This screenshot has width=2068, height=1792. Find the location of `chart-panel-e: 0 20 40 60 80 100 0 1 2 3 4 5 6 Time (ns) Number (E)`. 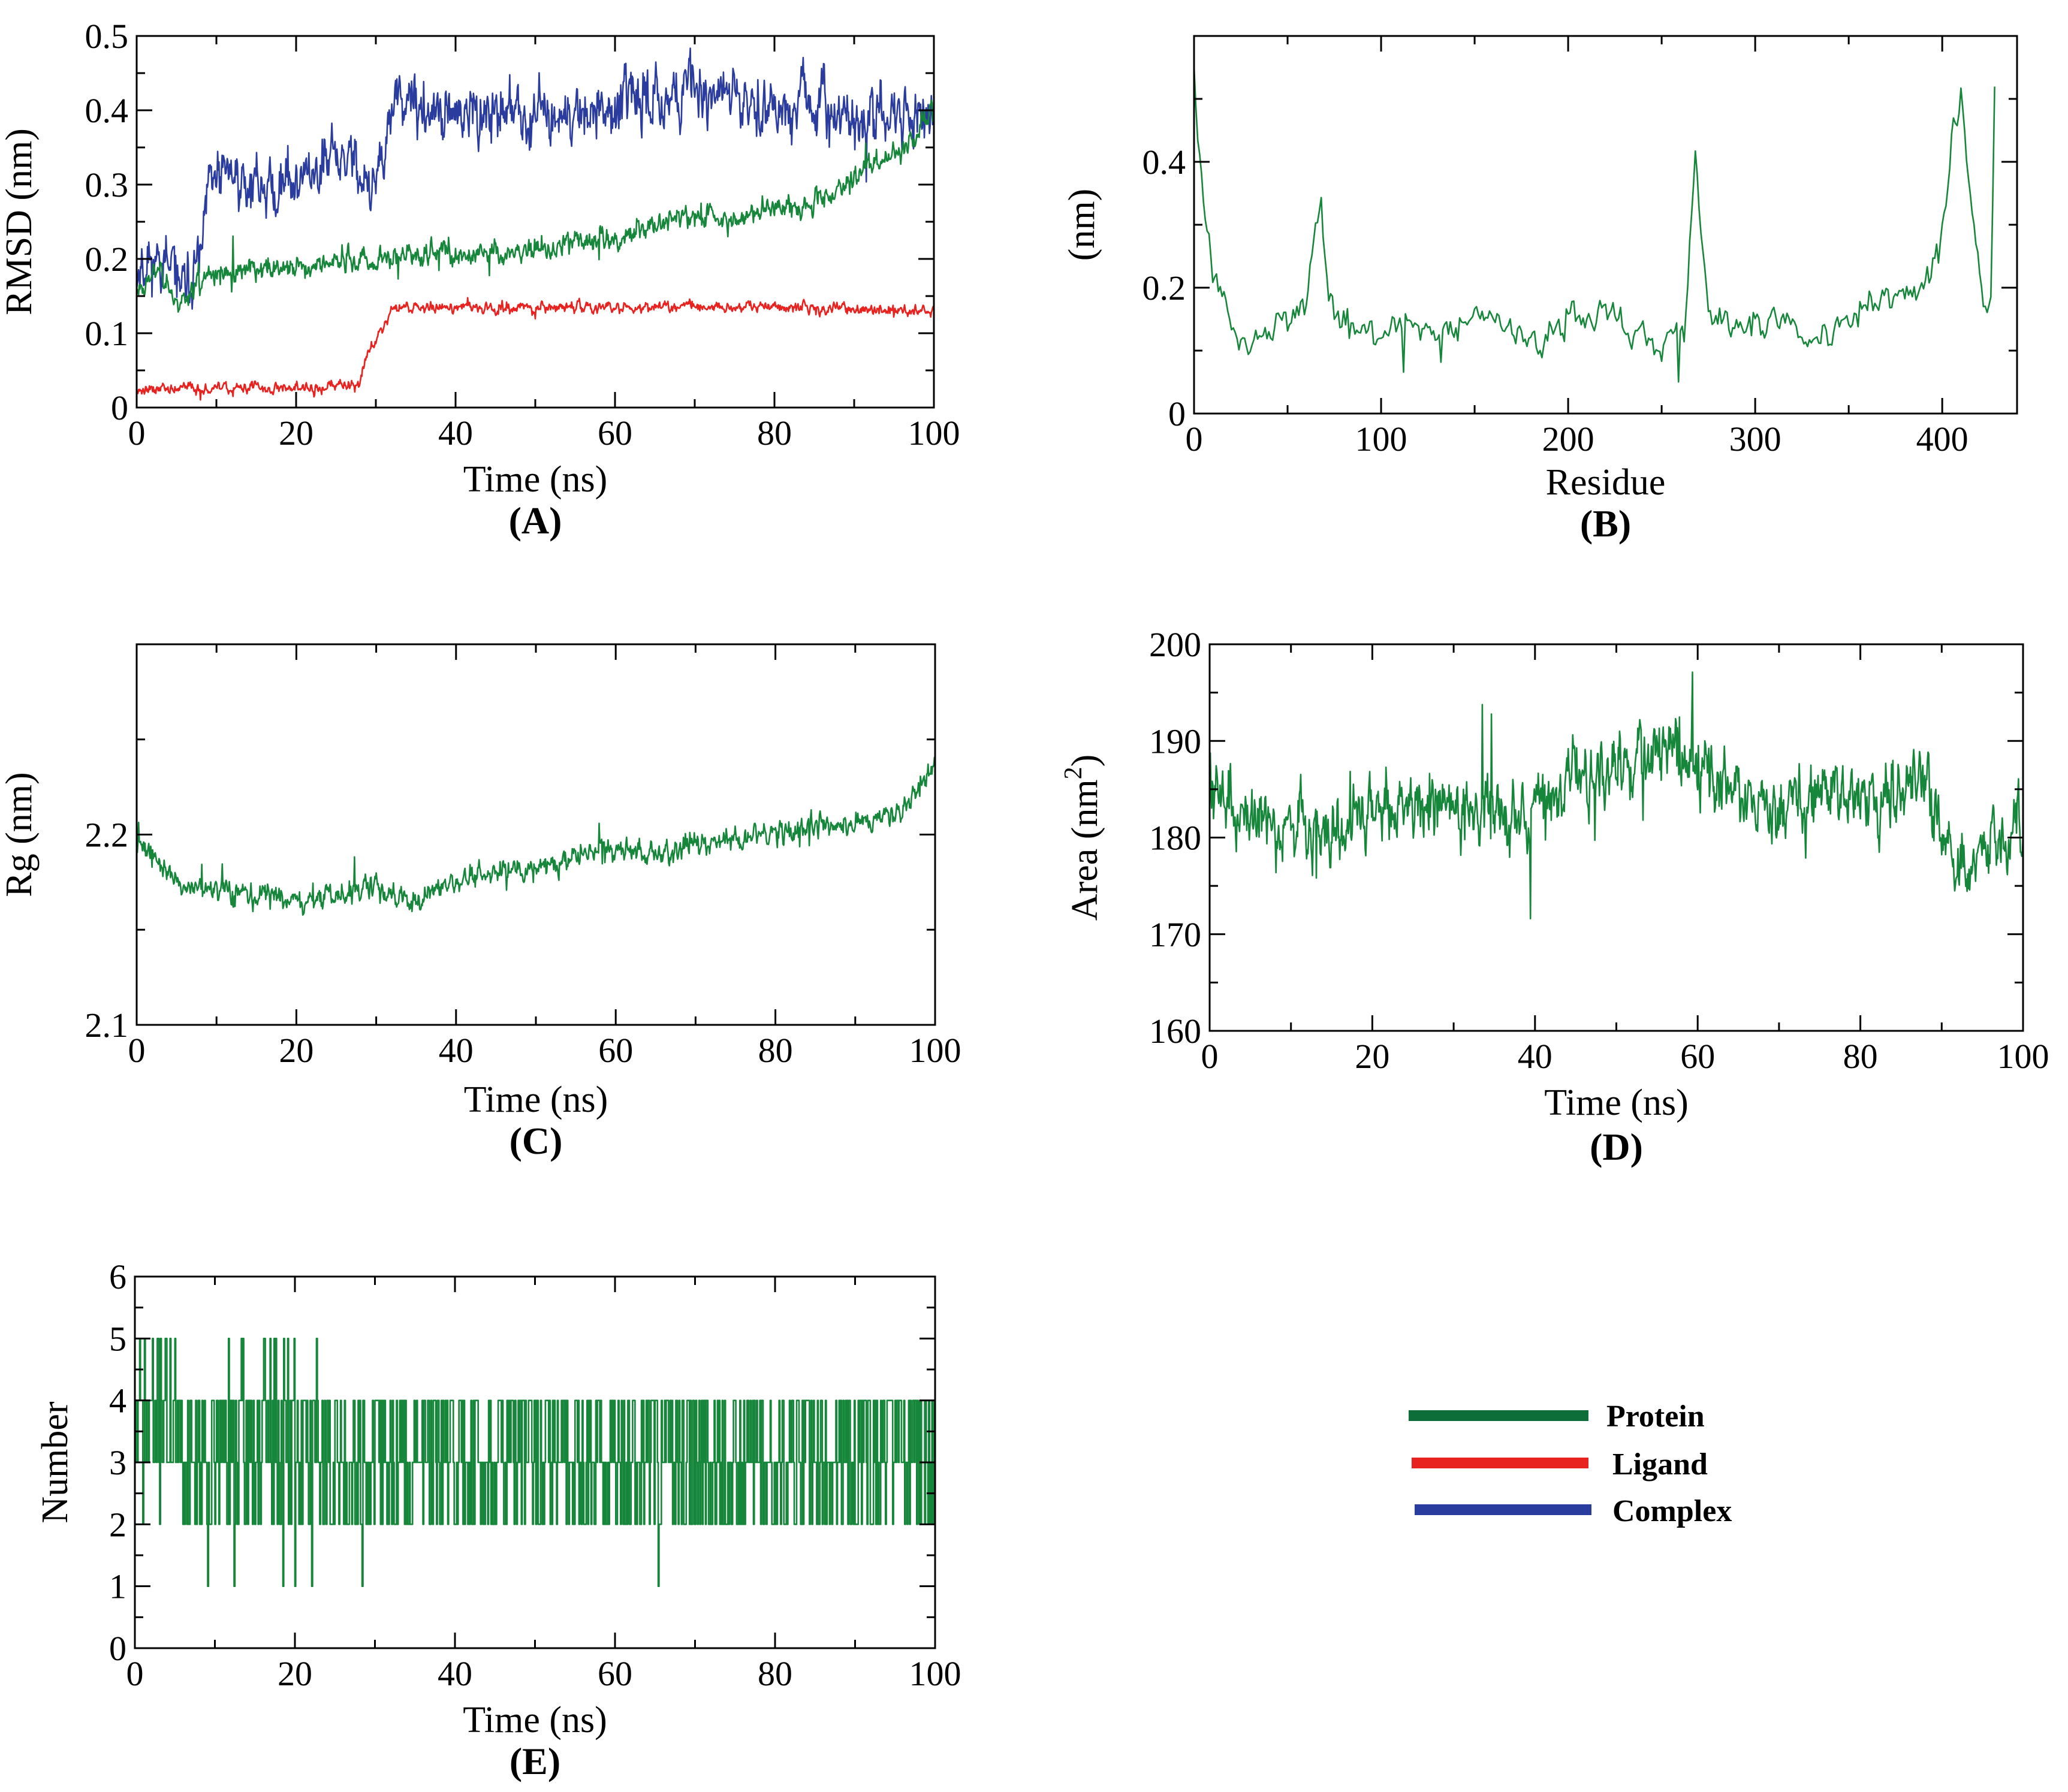

chart-panel-e: 0 20 40 60 80 100 0 1 2 3 4 5 6 Time (ns) Number (E) is located at coordinates (498, 1519).